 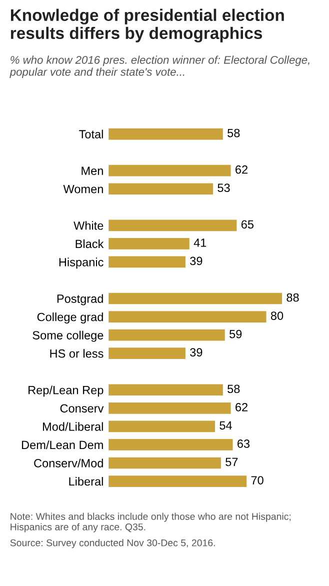 What do you see at coordinates (83, 189) in the screenshot?
I see `y-tick-label: Women` at bounding box center [83, 189].